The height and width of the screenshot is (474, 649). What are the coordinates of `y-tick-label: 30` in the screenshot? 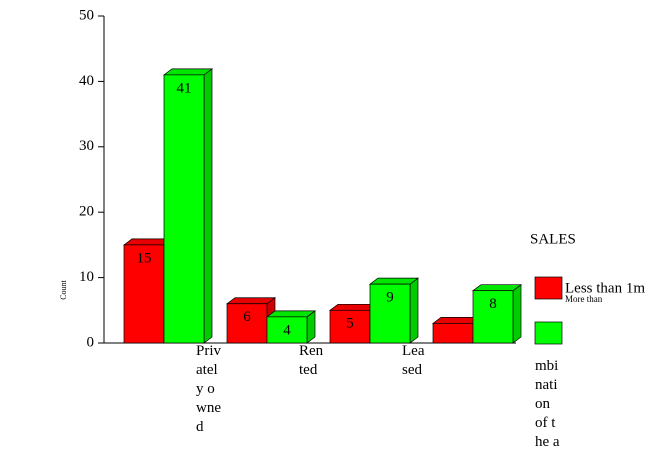 It's located at (86, 146).